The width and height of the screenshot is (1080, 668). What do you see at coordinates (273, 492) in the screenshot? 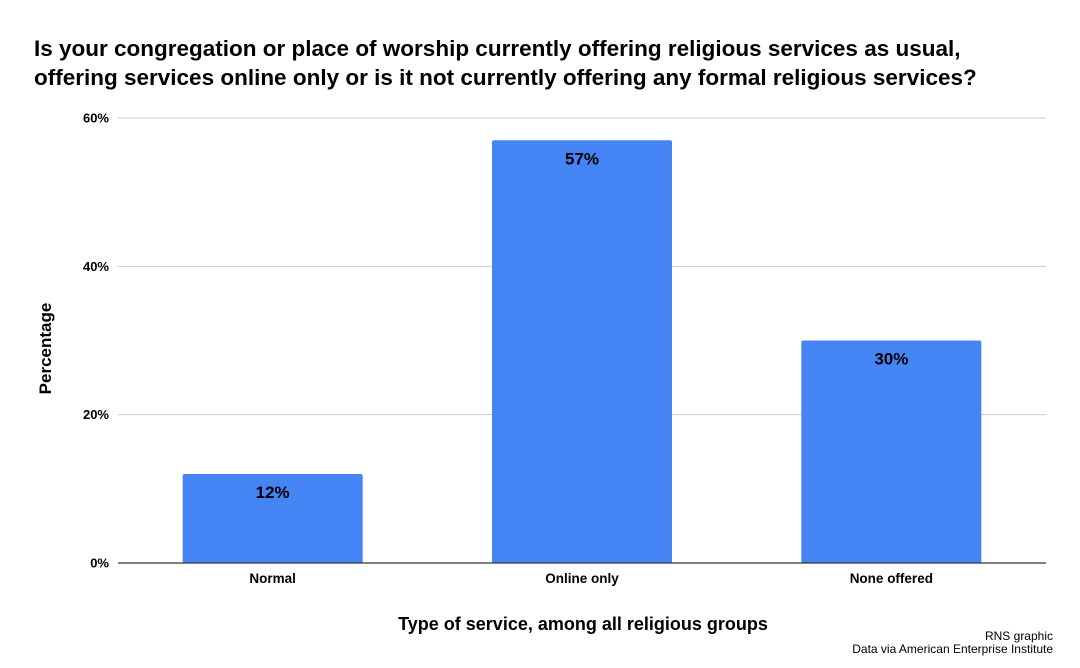
I see `bar-value-label: 12%` at bounding box center [273, 492].